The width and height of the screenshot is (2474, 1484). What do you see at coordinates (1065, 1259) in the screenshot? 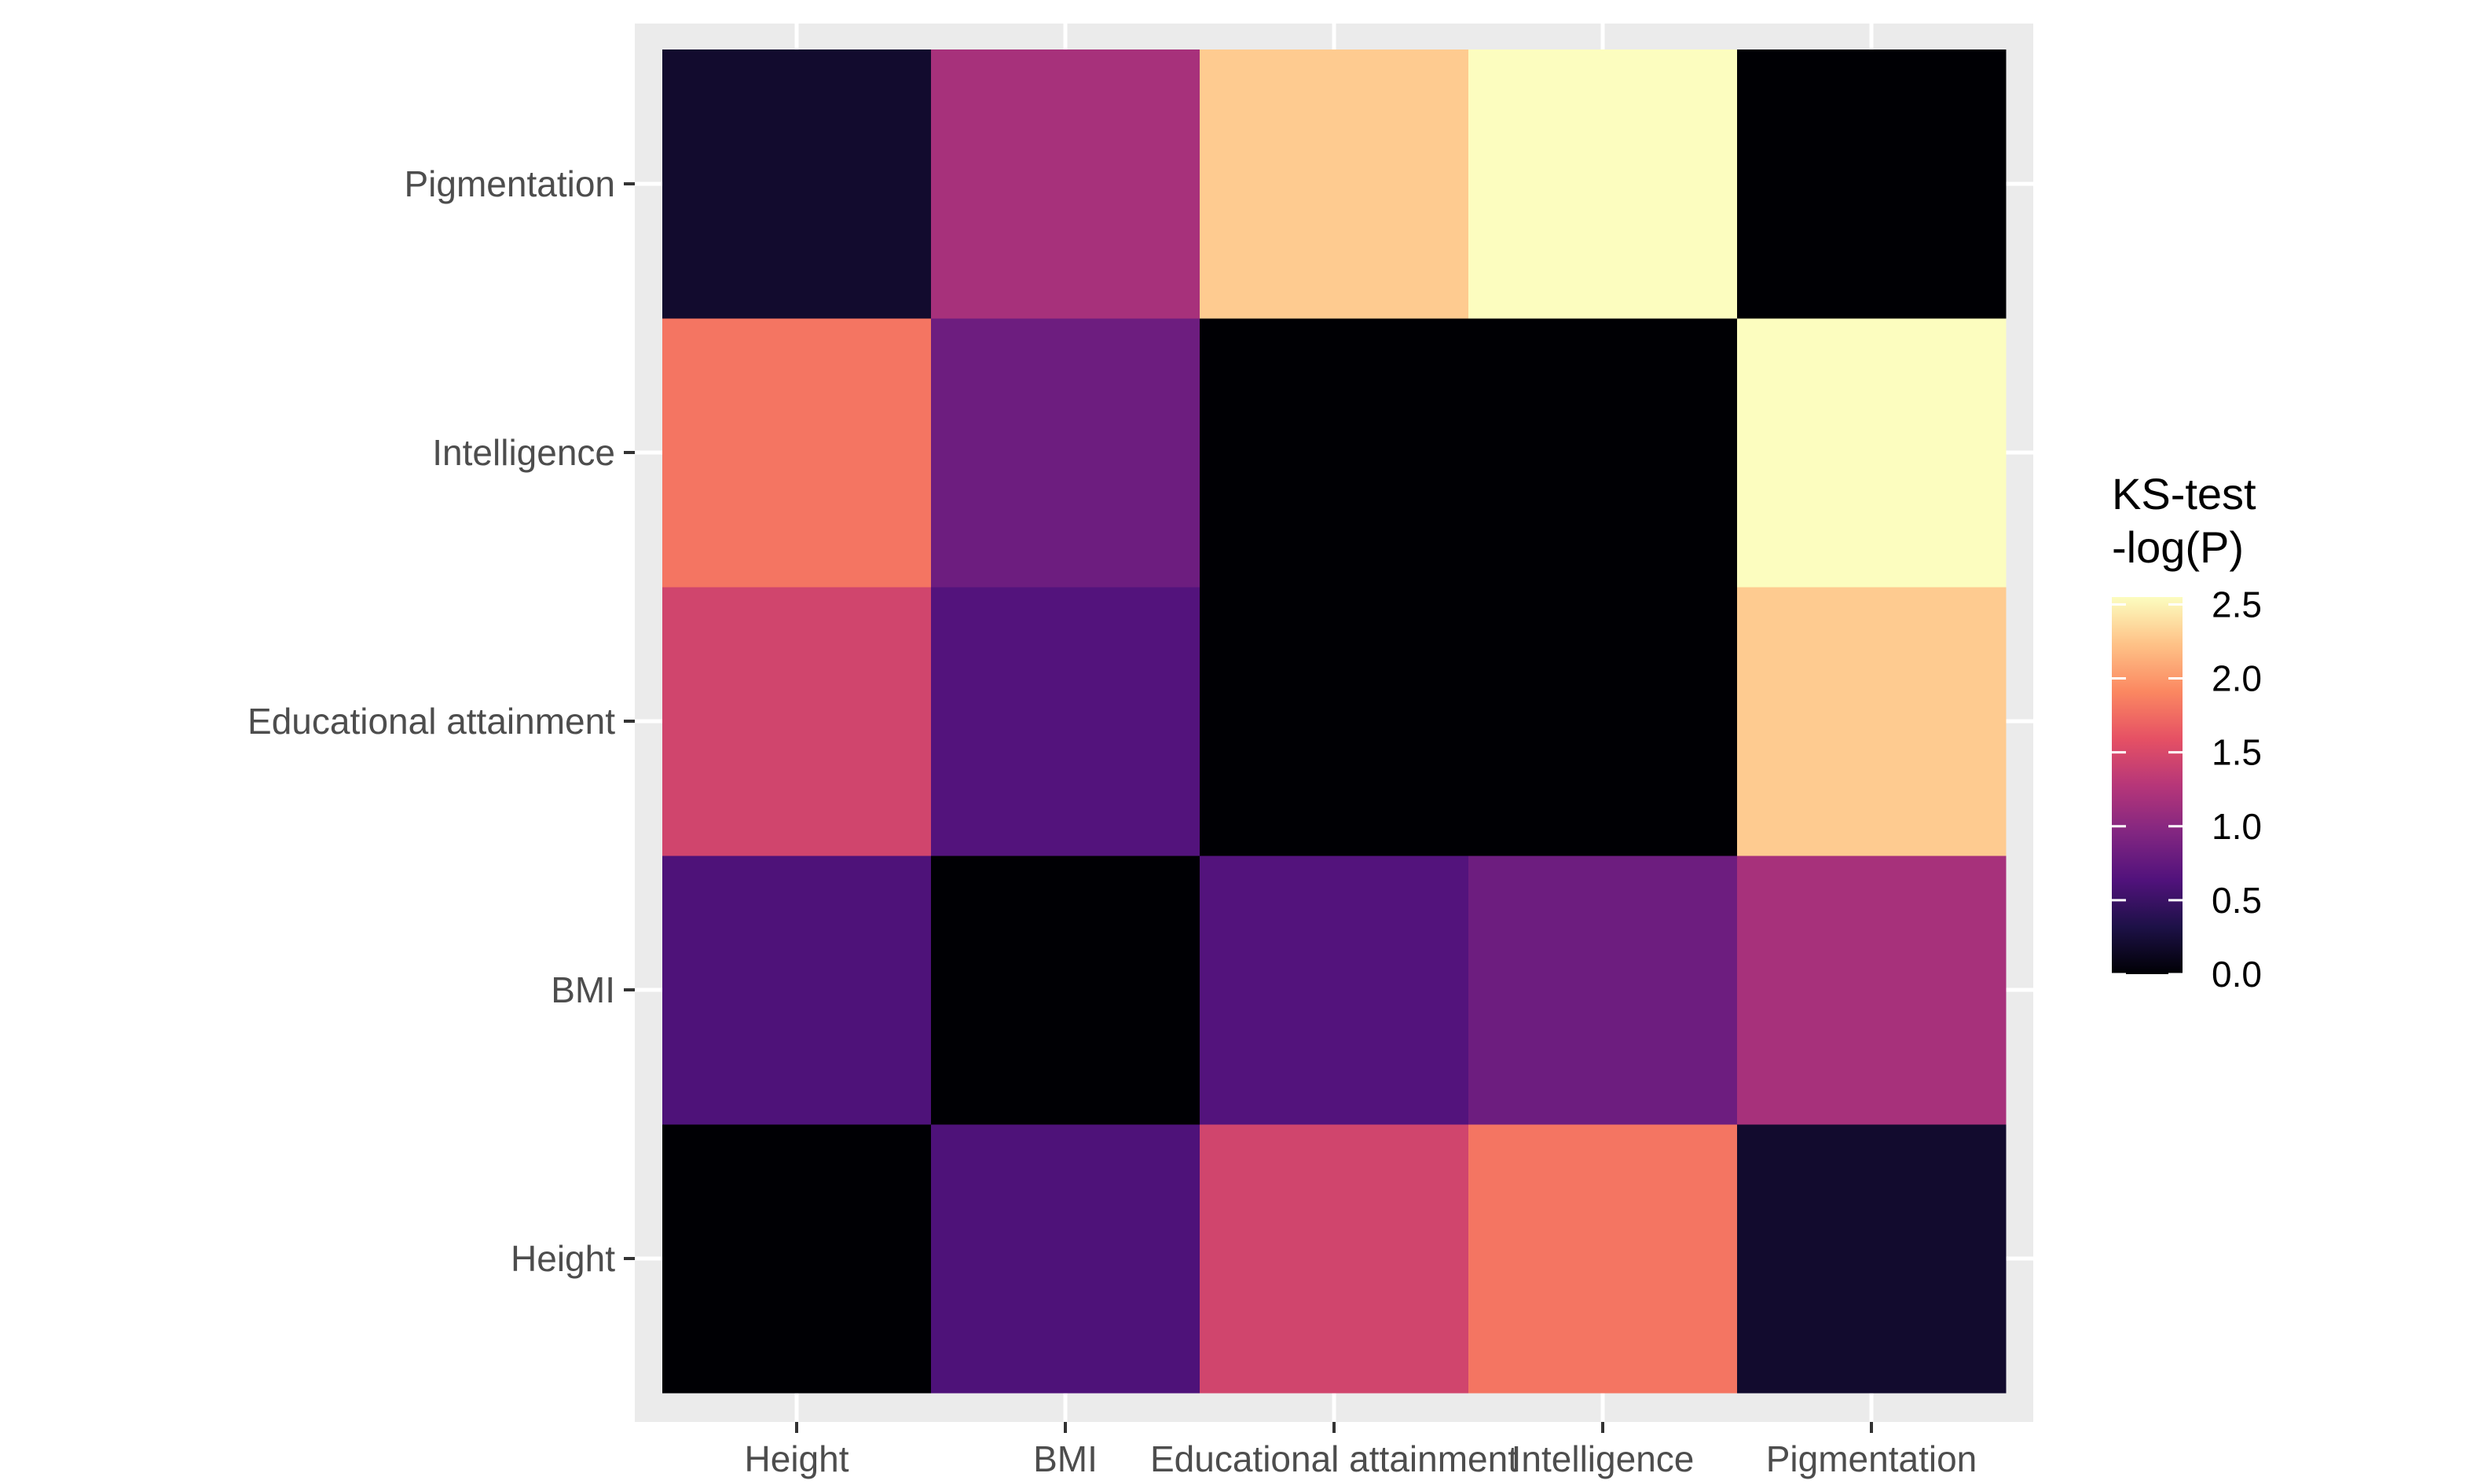
I see `heatmap-cell-height-x-bmi` at bounding box center [1065, 1259].